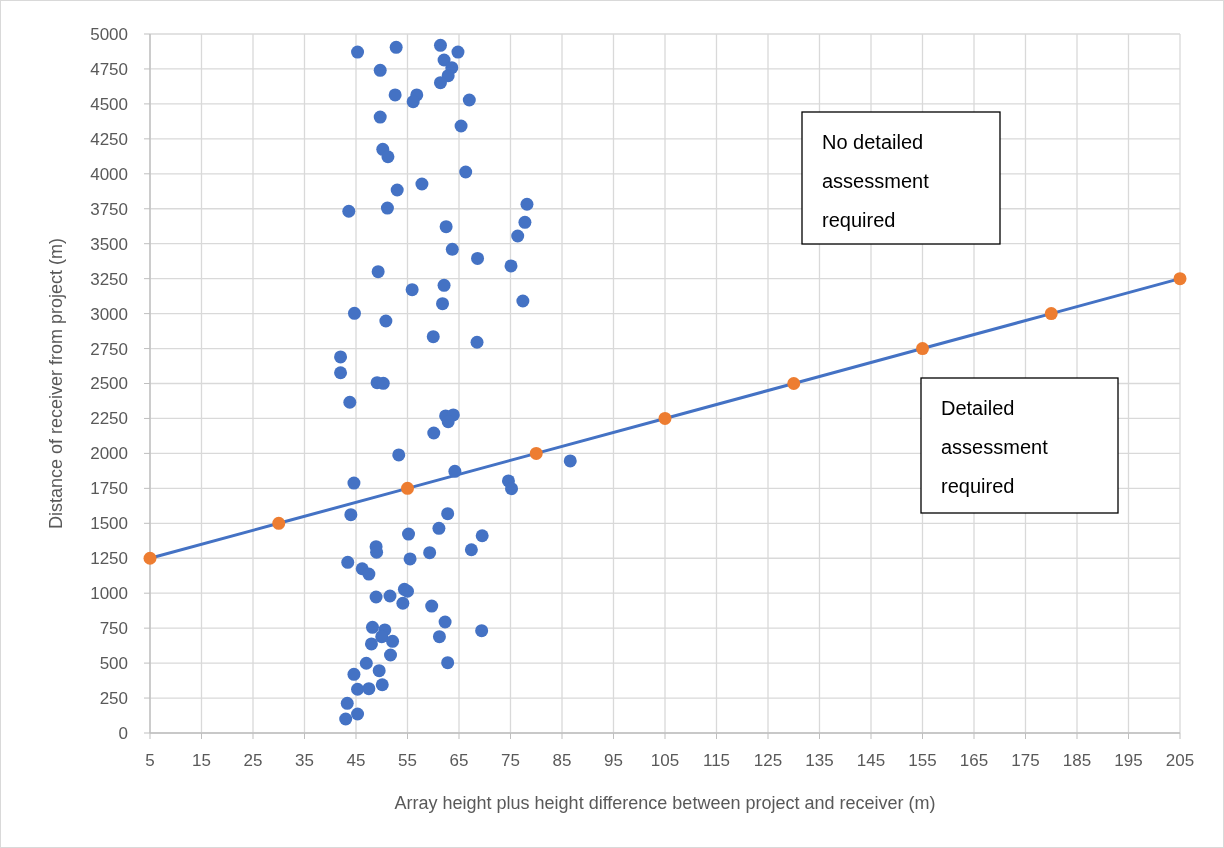 The width and height of the screenshot is (1224, 848). Describe the element at coordinates (613, 760) in the screenshot. I see `x-tick-label: 95` at that location.